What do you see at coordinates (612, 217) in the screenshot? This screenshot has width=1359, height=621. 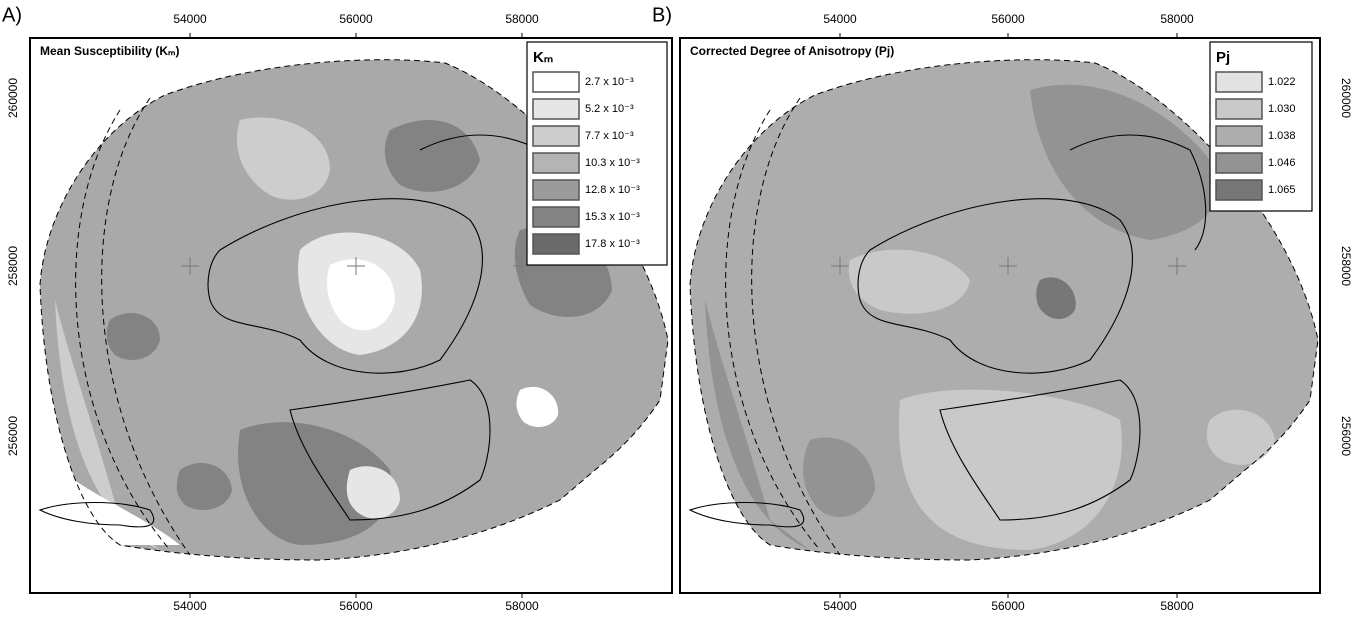 I see `legend-label: 15.3 x 10⁻³` at bounding box center [612, 217].